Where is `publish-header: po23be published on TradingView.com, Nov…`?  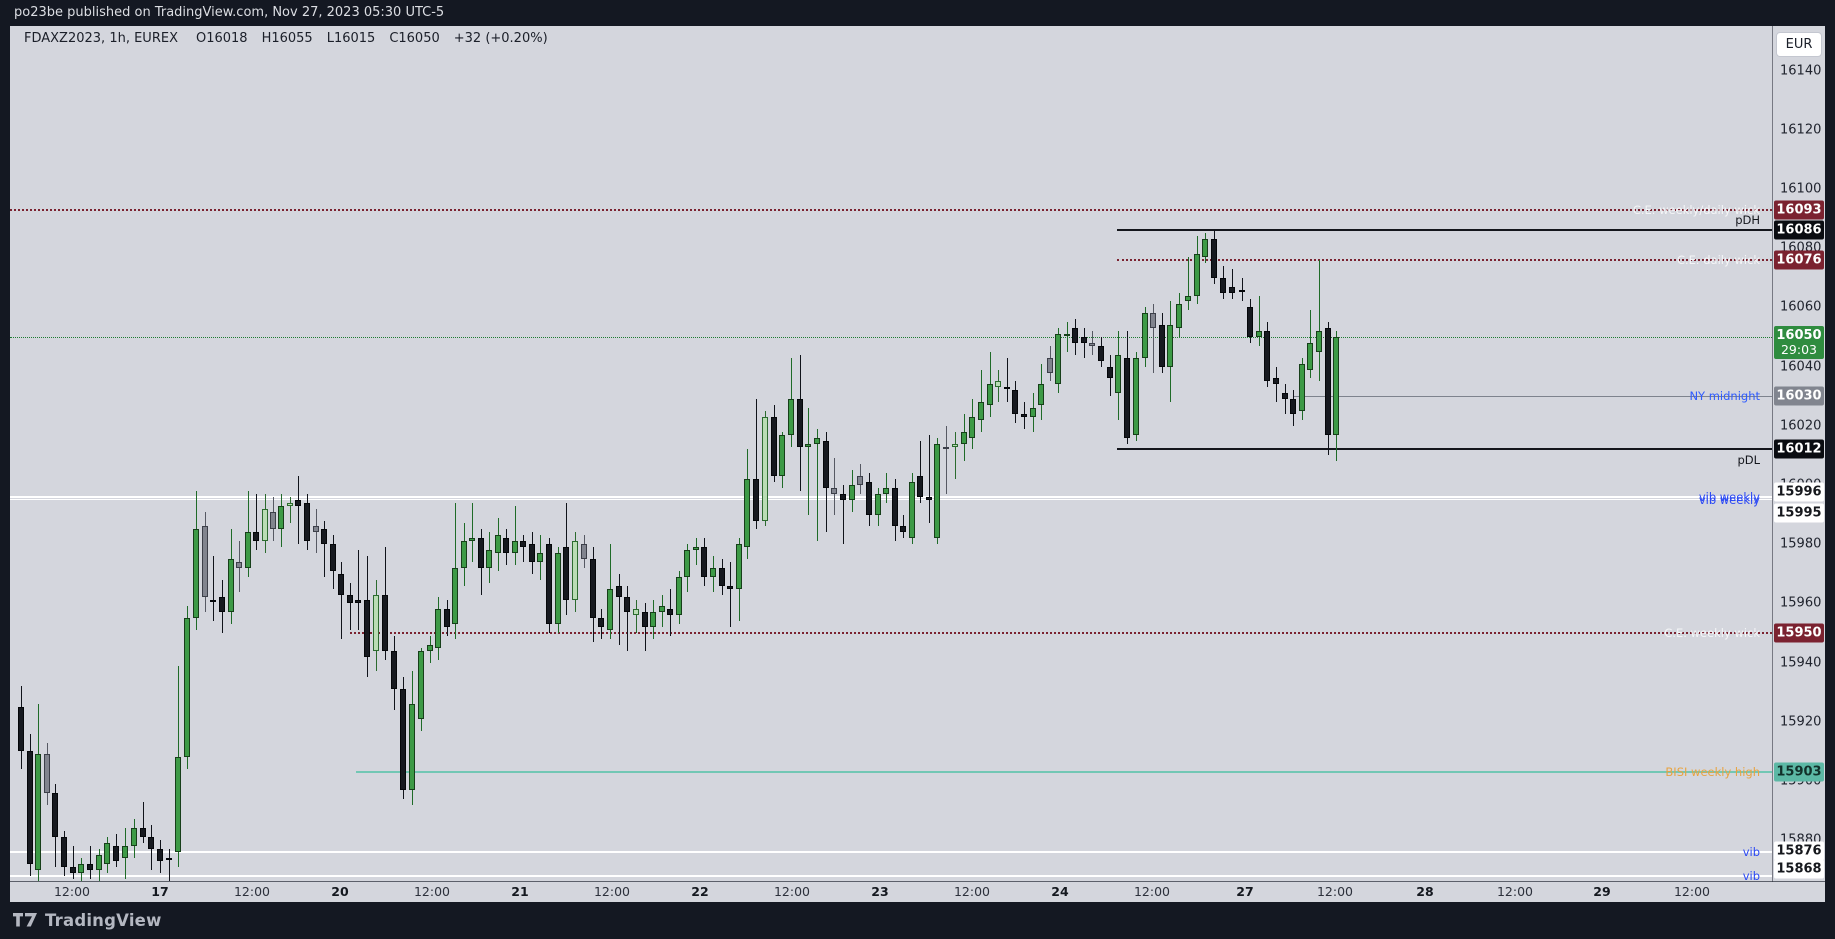
publish-header: po23be published on TradingView.com, Nov… is located at coordinates (917, 13).